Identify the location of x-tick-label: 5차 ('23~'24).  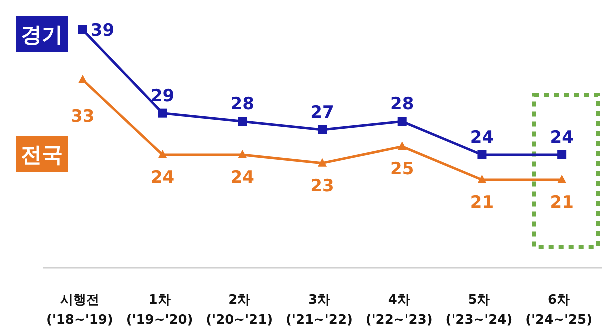
(479, 310).